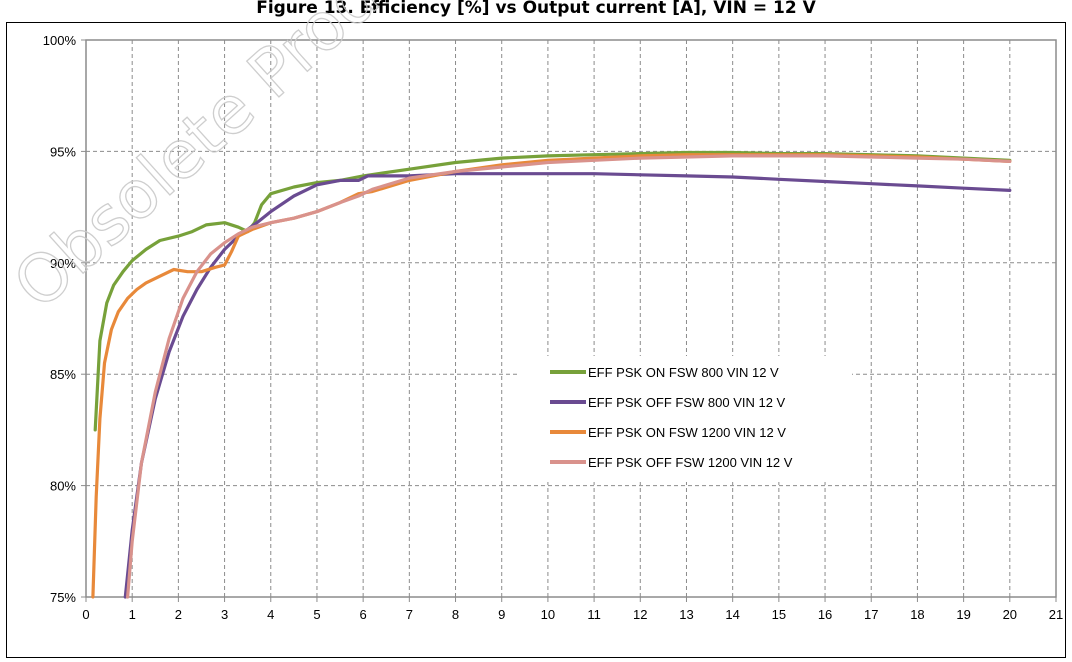  Describe the element at coordinates (85, 614) in the screenshot. I see `x-tick-label: 0` at that location.